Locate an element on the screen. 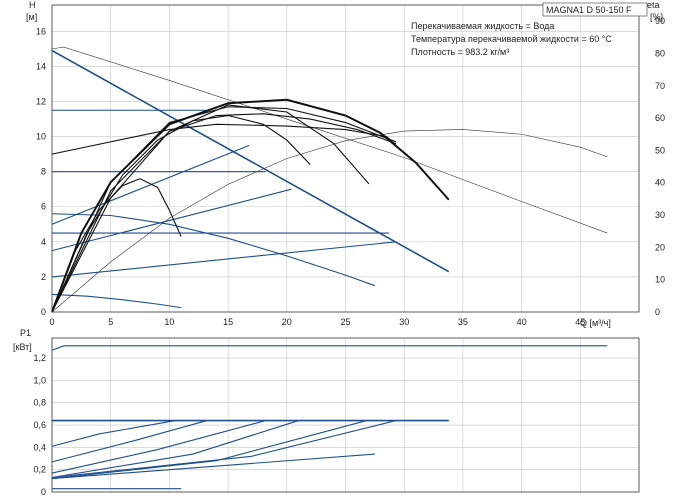 The width and height of the screenshot is (691, 500). info-liquid: Перекачиваемая жидкость = Вода is located at coordinates (482, 26).